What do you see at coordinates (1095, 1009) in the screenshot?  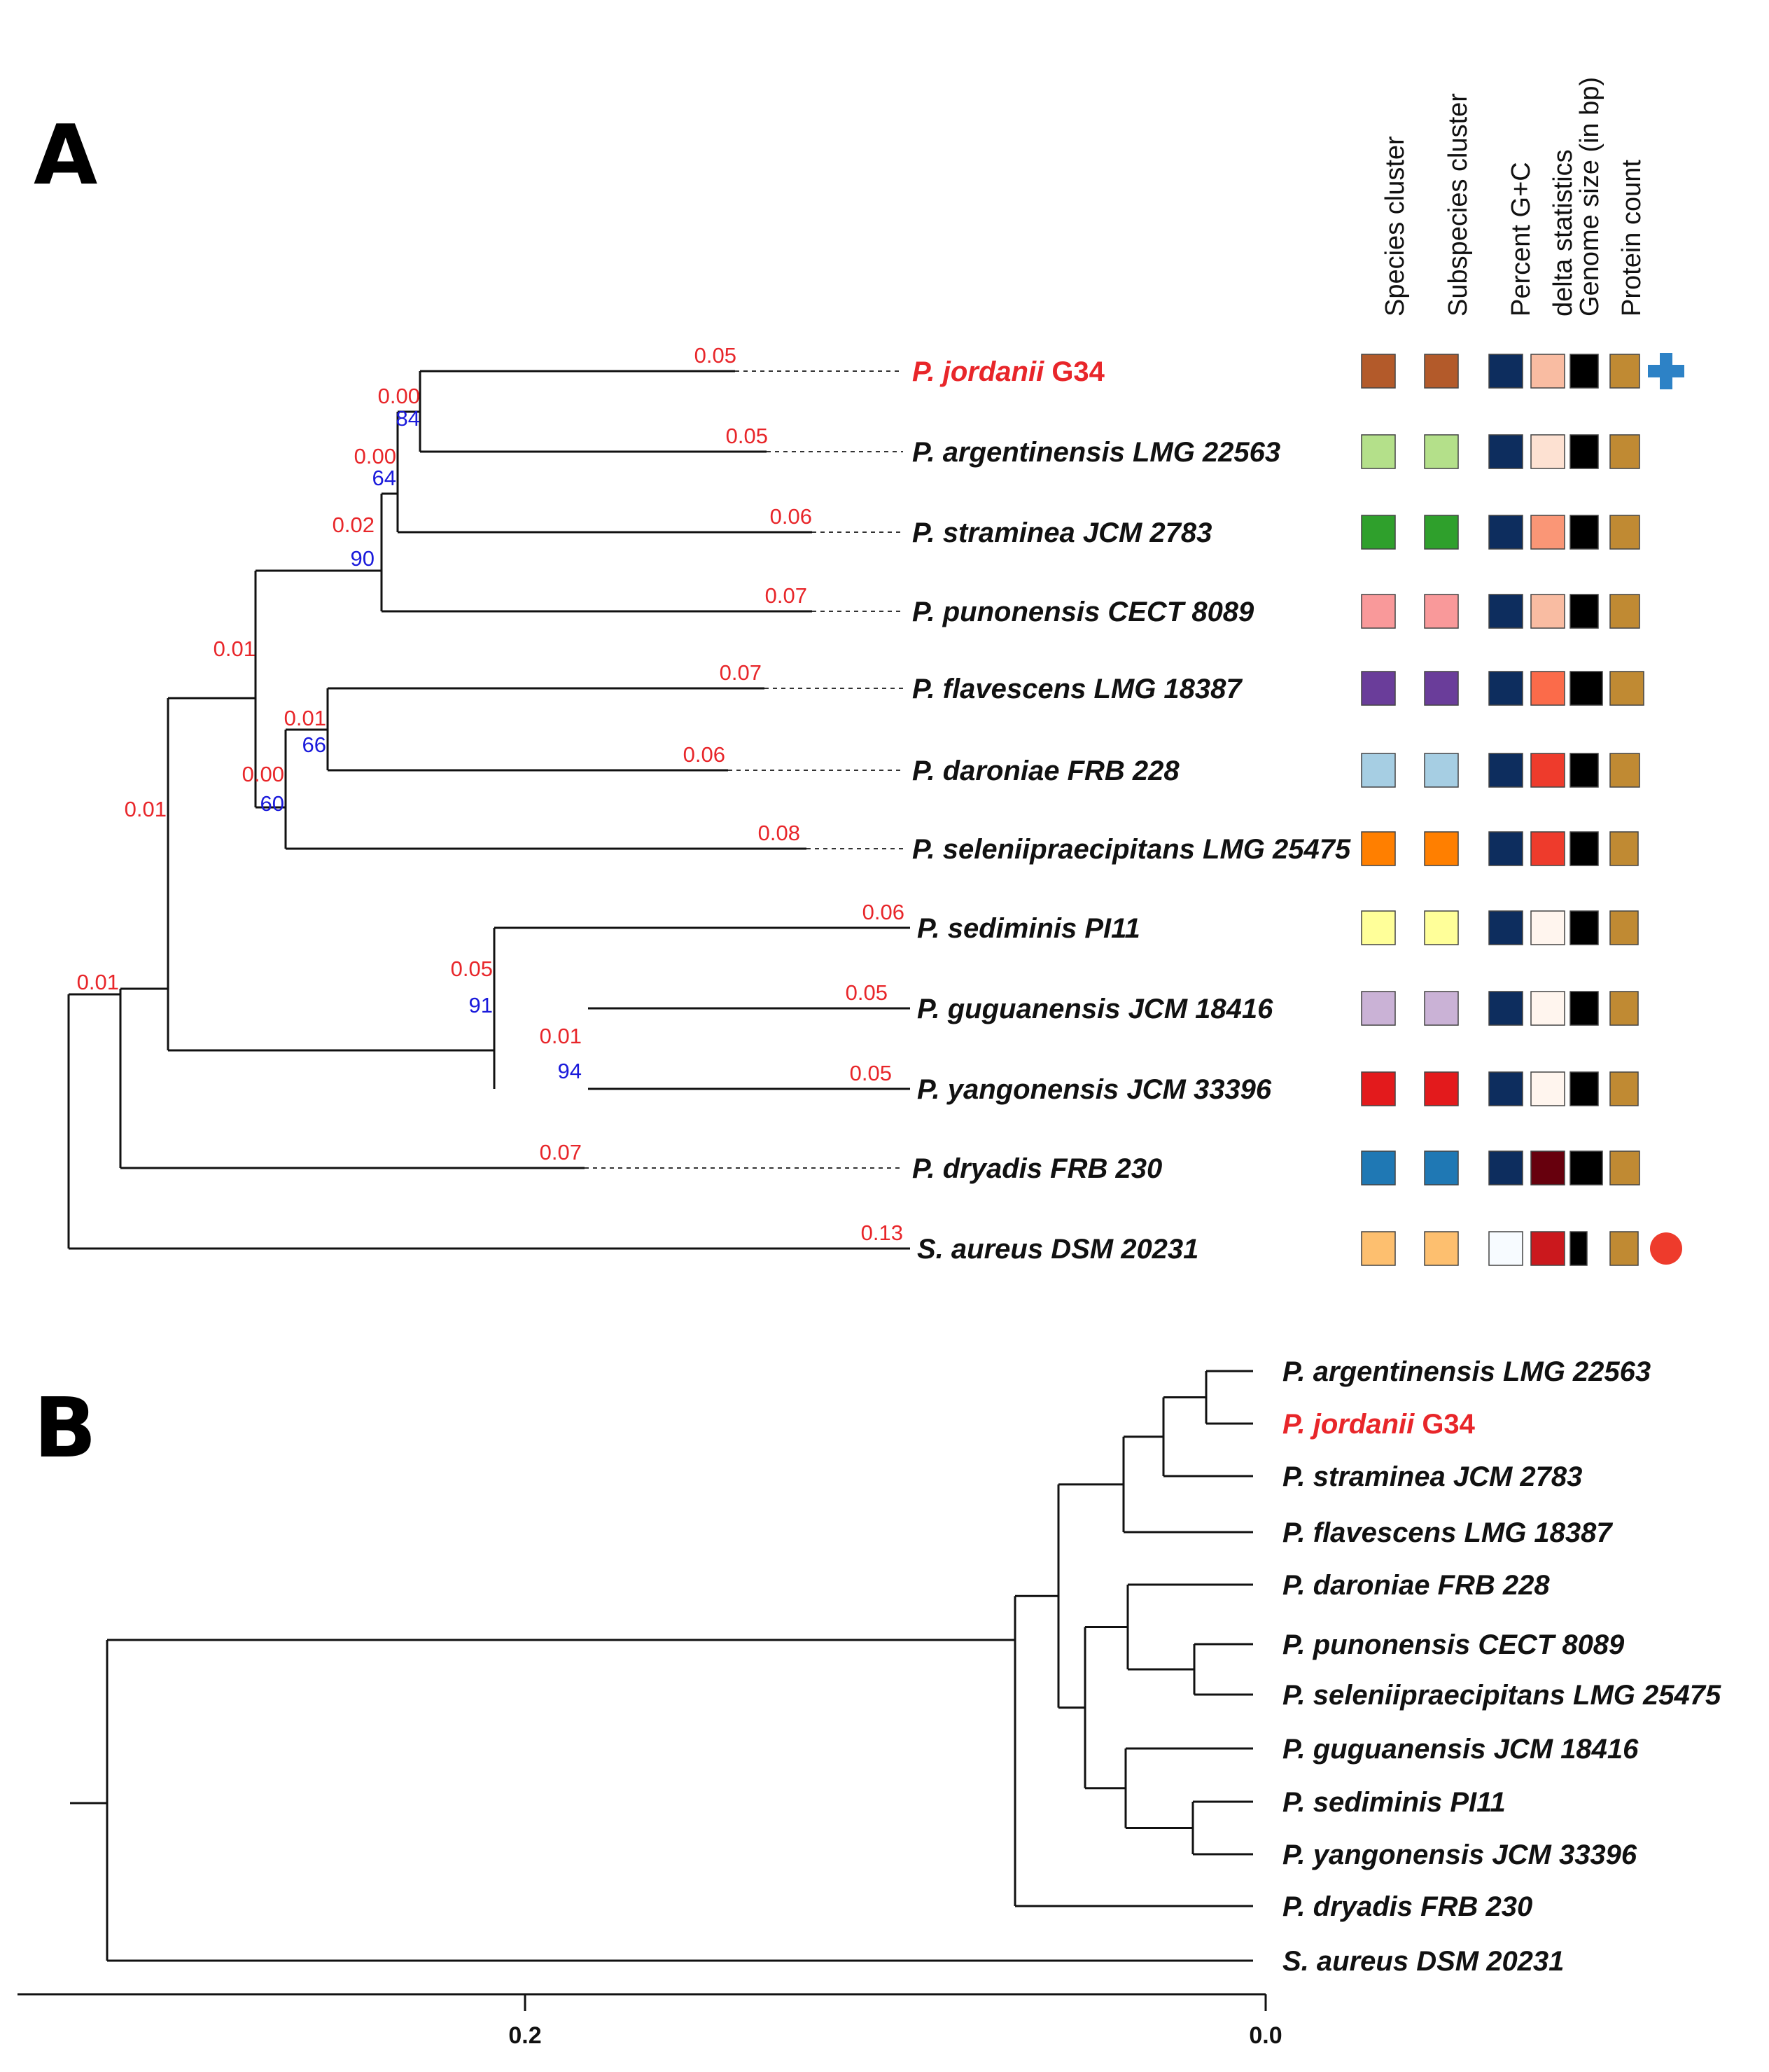 I see `taxon-label-species: P. guguanensis JCM 18416` at bounding box center [1095, 1009].